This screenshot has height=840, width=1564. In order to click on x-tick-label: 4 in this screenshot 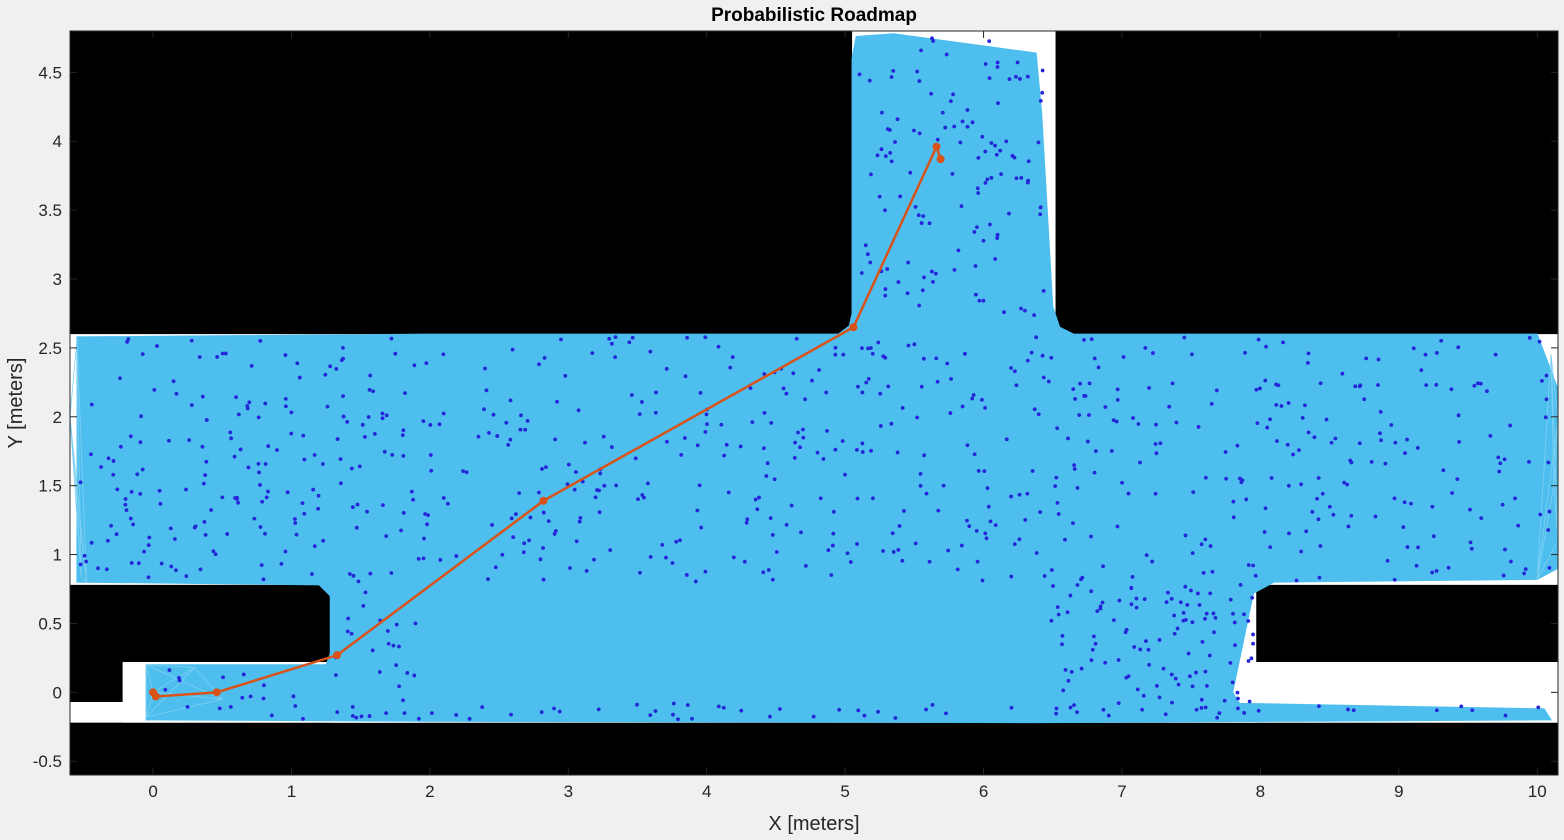, I will do `click(706, 791)`.